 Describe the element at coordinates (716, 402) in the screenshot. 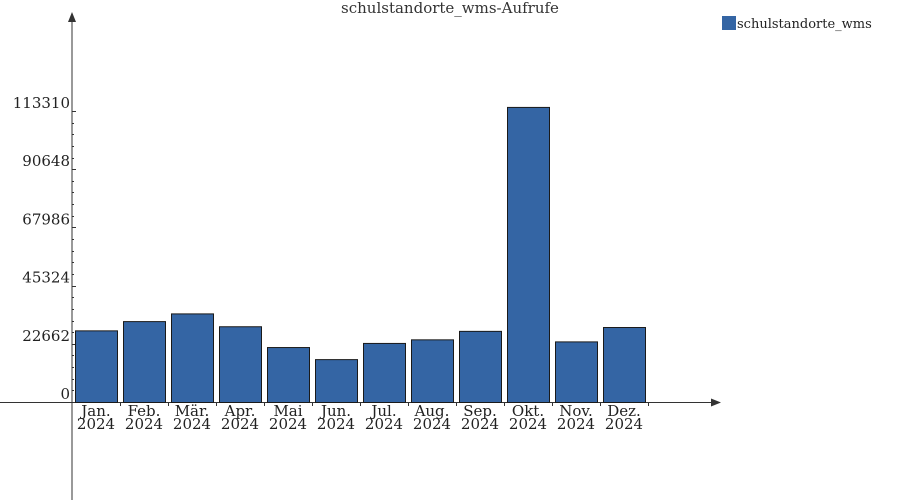

I see `x-axis-arrow` at that location.